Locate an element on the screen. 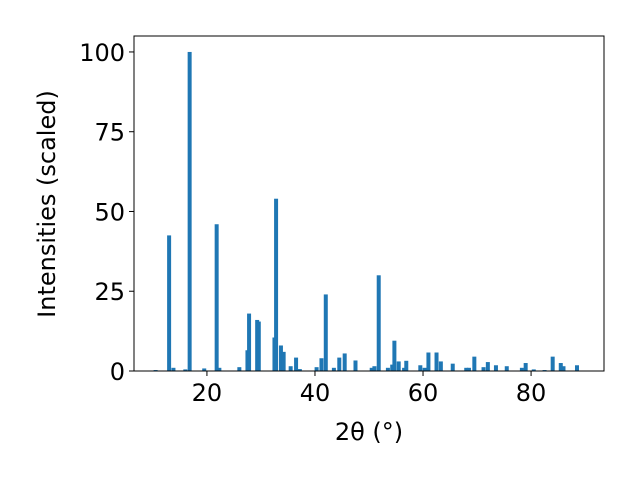 Image resolution: width=640 pixels, height=480 pixels. y-tick-label: 0 is located at coordinates (117, 372).